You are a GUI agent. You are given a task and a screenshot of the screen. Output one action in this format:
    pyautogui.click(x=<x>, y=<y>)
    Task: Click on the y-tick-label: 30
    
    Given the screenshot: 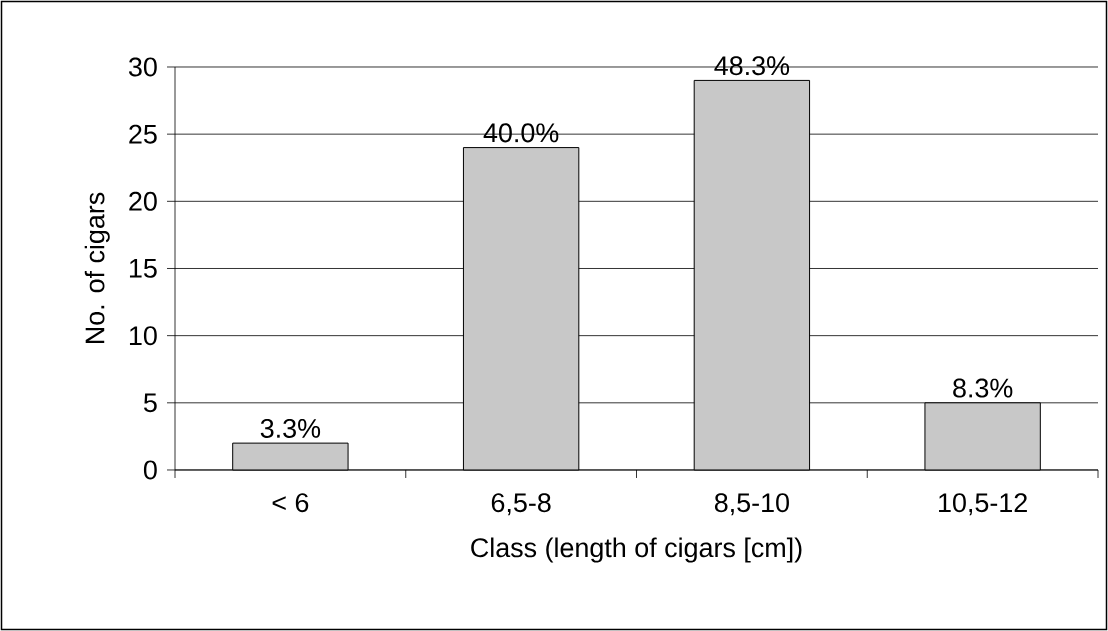 What is the action you would take?
    pyautogui.click(x=142, y=67)
    